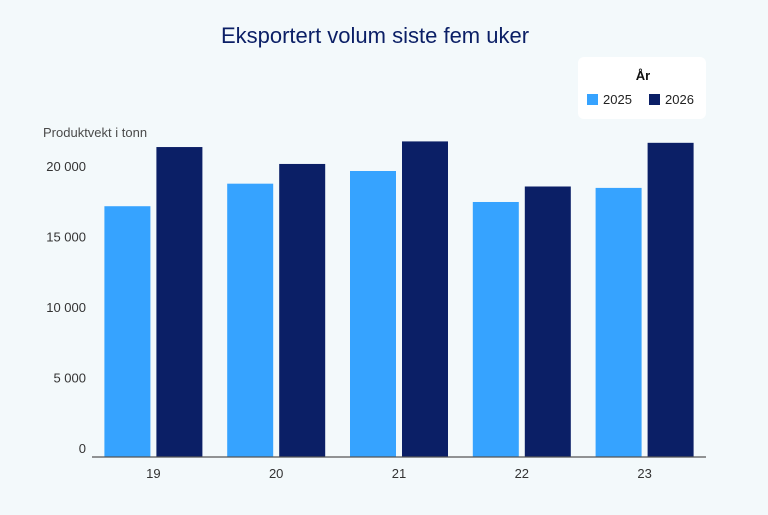 The image size is (768, 515). I want to click on legend-title: År, so click(643, 75).